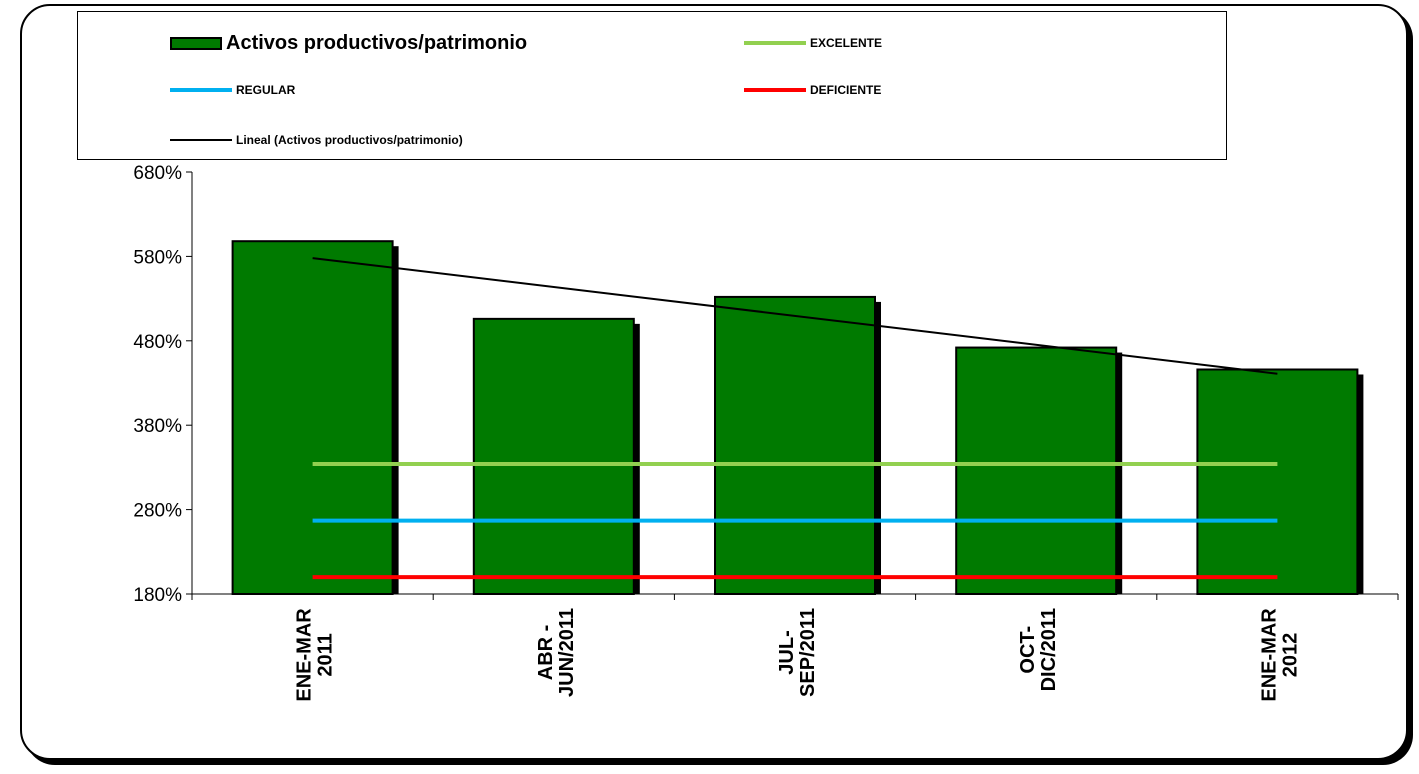 This screenshot has width=1419, height=774. I want to click on x-tick-label: ENE-MAR2011, so click(315, 655).